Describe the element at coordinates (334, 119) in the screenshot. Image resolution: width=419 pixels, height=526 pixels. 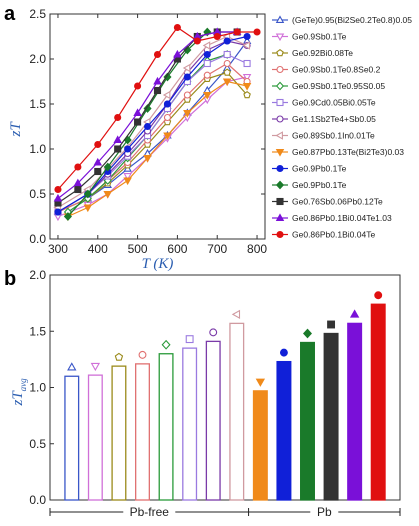
I see `legend-label: Ge1.1Sb2Te4+Sb0.05` at that location.